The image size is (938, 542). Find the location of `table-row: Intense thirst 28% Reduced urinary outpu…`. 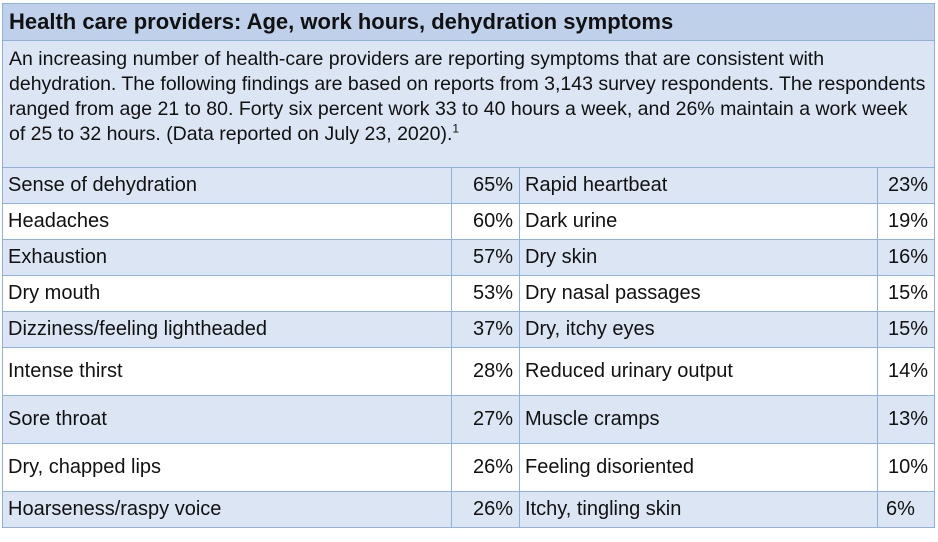

table-row: Intense thirst 28% Reduced urinary outpu… is located at coordinates (469, 371).